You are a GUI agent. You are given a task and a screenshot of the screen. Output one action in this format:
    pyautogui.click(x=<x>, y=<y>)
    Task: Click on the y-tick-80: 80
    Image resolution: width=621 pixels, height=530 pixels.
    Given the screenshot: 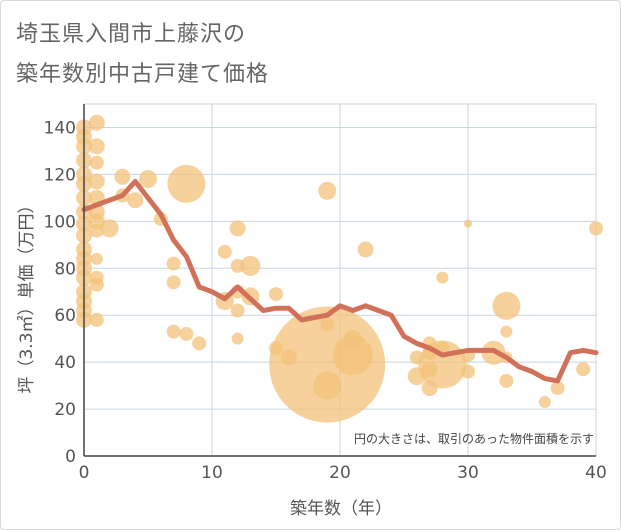 What is the action you would take?
    pyautogui.click(x=65, y=269)
    